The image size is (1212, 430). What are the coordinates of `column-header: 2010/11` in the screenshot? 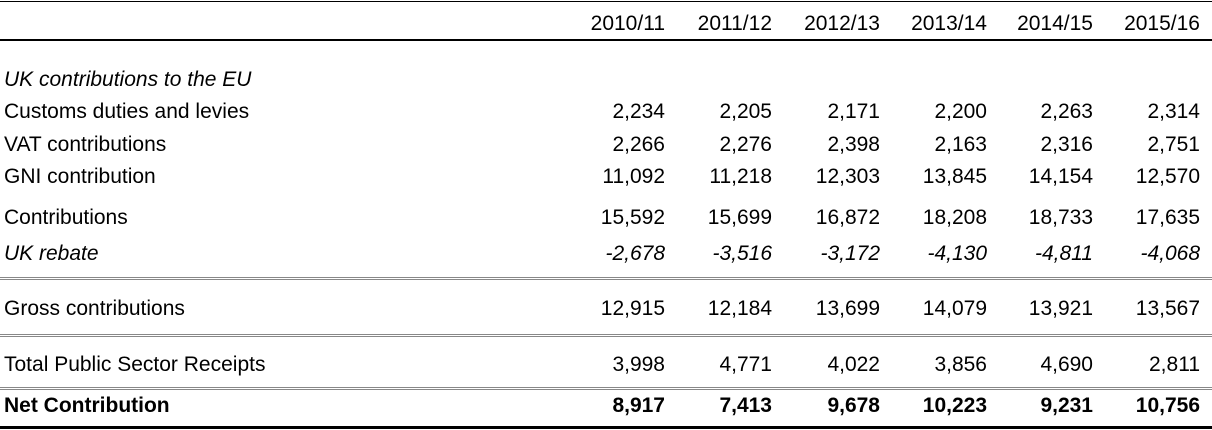 It's located at (627, 23).